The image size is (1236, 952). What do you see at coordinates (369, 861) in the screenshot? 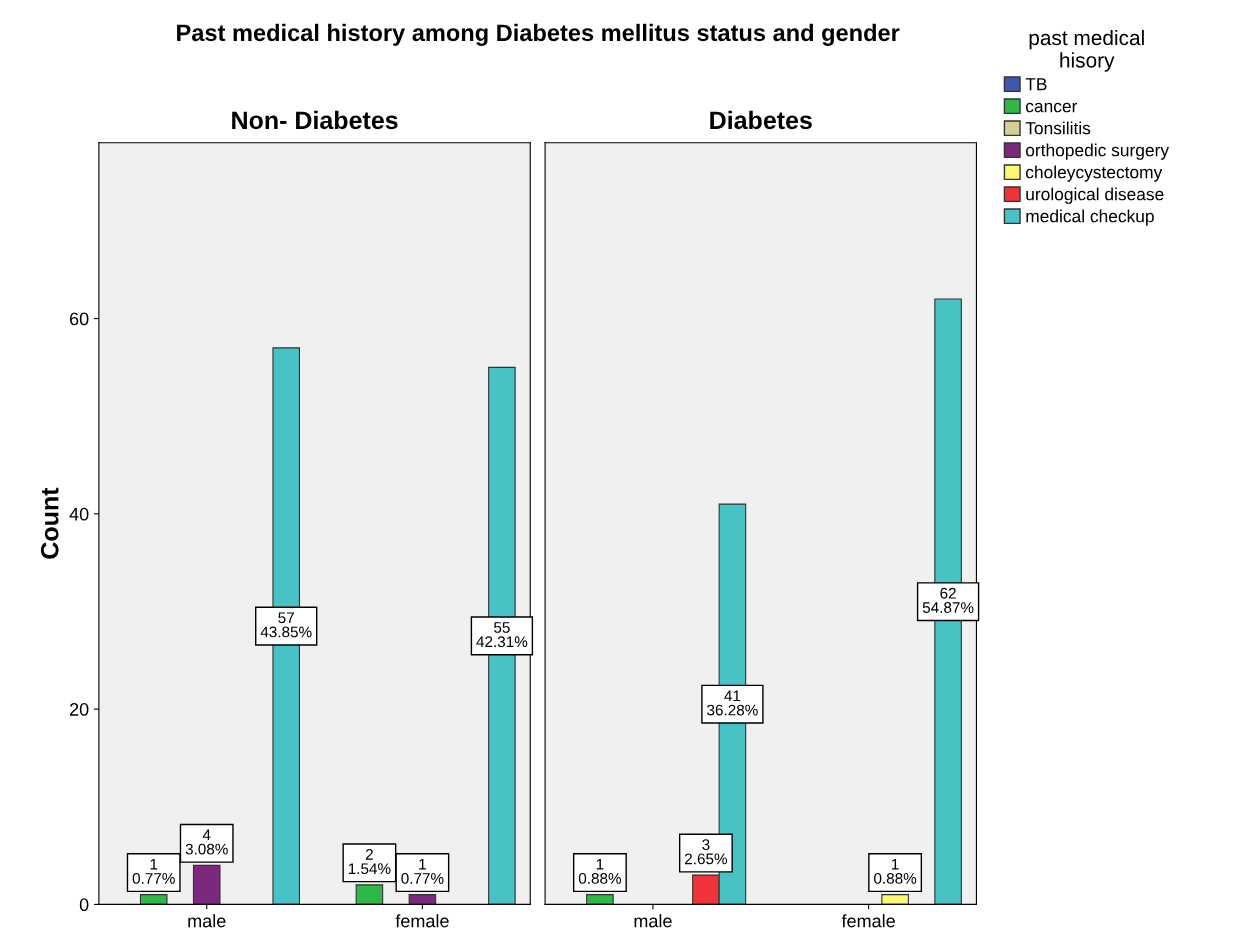
I see `data-label: 2 1.54%` at bounding box center [369, 861].